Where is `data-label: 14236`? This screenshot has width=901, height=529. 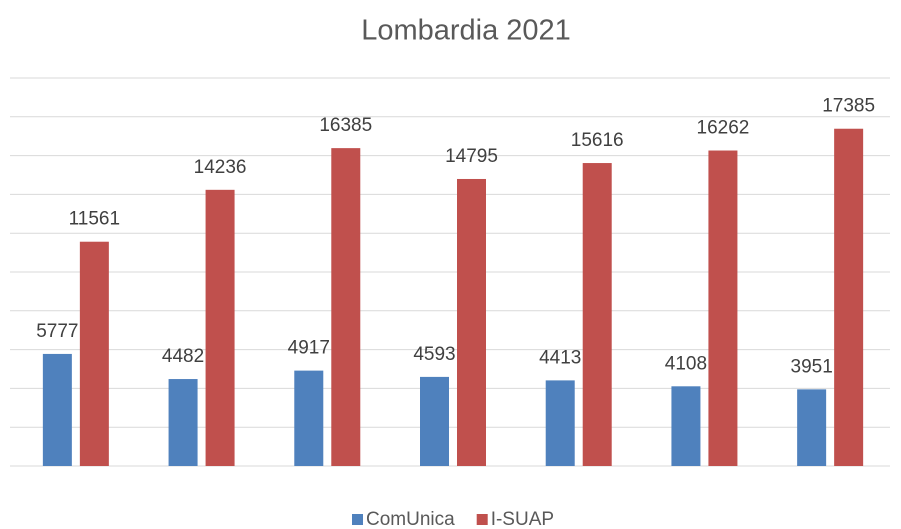
data-label: 14236 is located at coordinates (220, 167).